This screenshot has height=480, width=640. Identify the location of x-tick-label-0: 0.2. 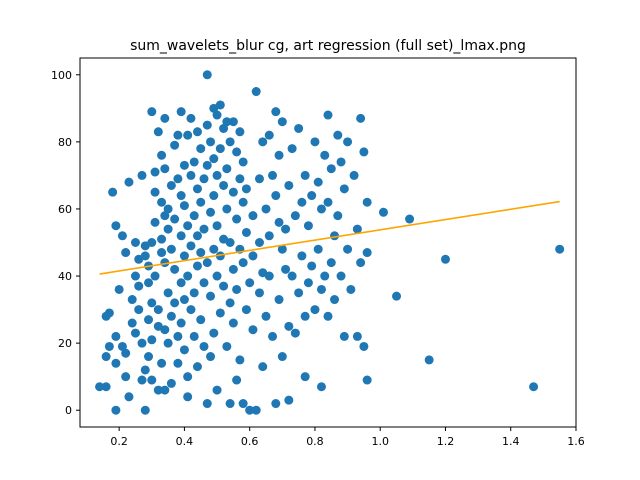
(119, 441).